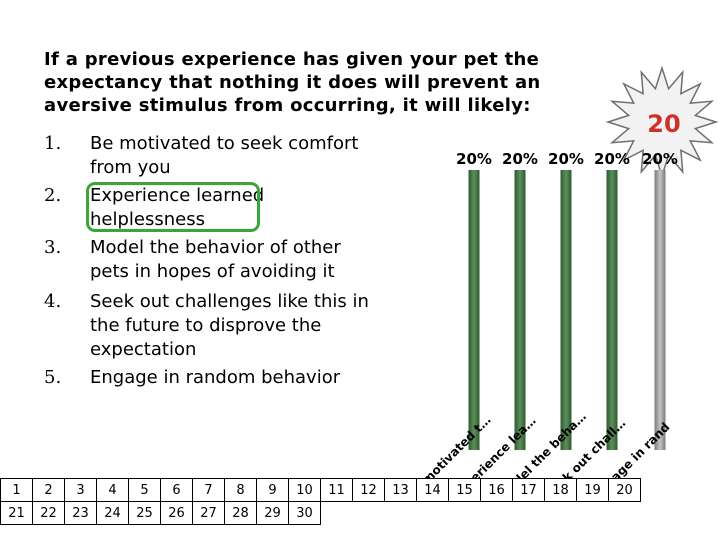 Image resolution: width=720 pixels, height=540 pixels. I want to click on participant-cell: 7, so click(208, 490).